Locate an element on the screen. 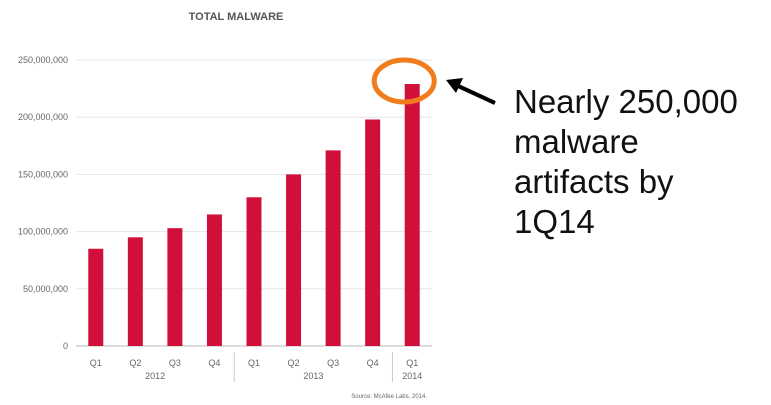 The height and width of the screenshot is (405, 771). callout-line-4: 1Q14 is located at coordinates (554, 221).